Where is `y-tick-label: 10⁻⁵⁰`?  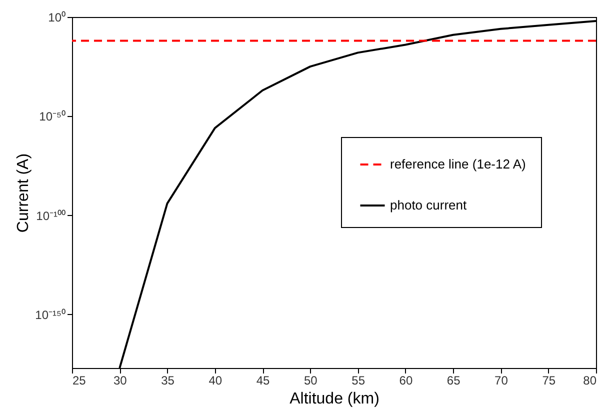 y-tick-label: 10⁻⁵⁰ is located at coordinates (52, 117).